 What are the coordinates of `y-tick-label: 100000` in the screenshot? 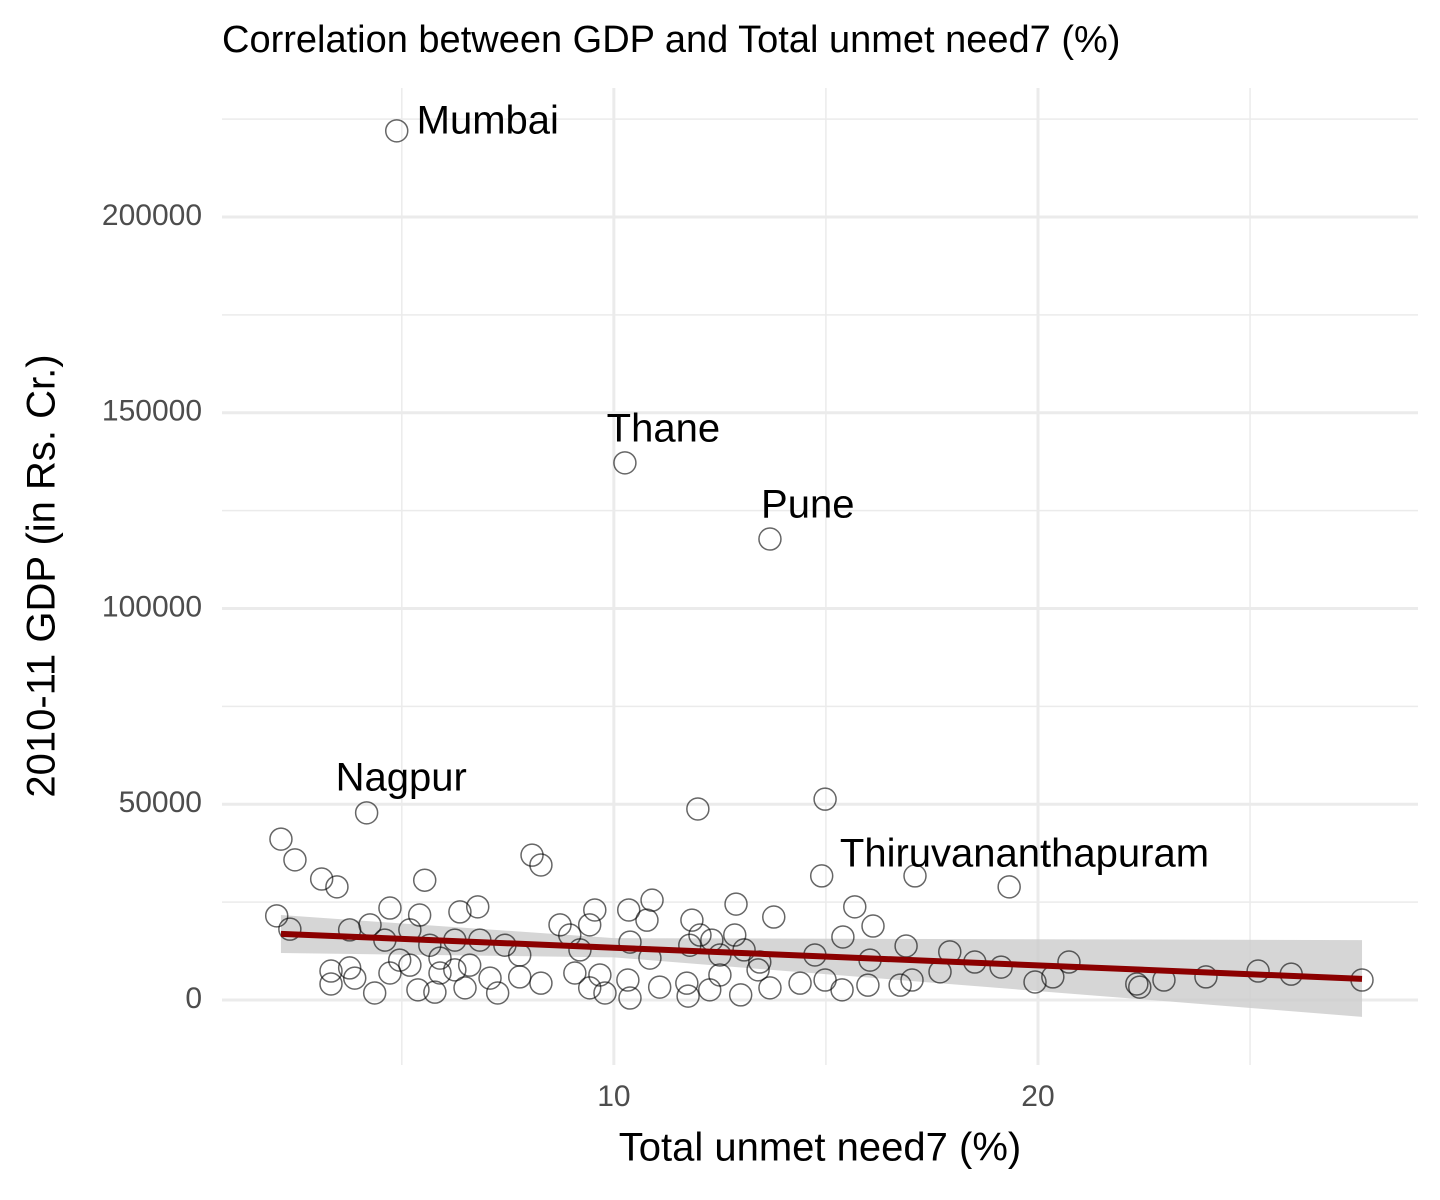 It's located at (152, 606).